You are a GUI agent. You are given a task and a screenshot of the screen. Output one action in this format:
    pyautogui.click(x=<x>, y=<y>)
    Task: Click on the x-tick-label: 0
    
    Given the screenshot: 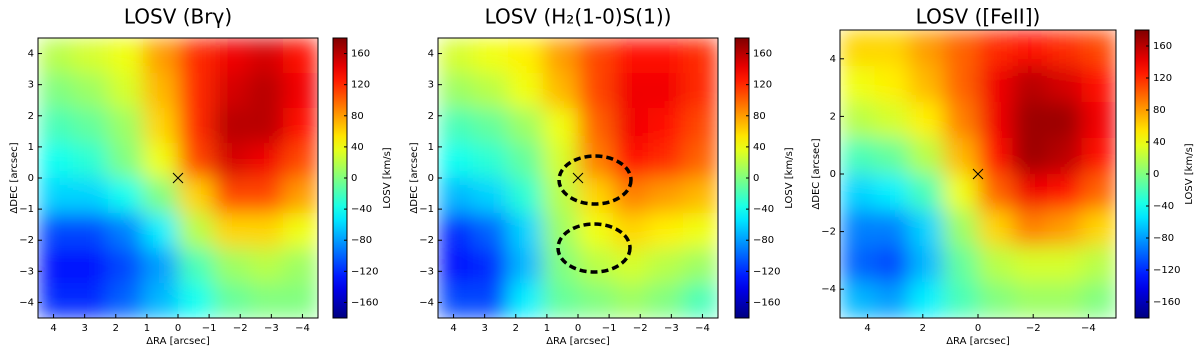 What is the action you would take?
    pyautogui.click(x=578, y=328)
    